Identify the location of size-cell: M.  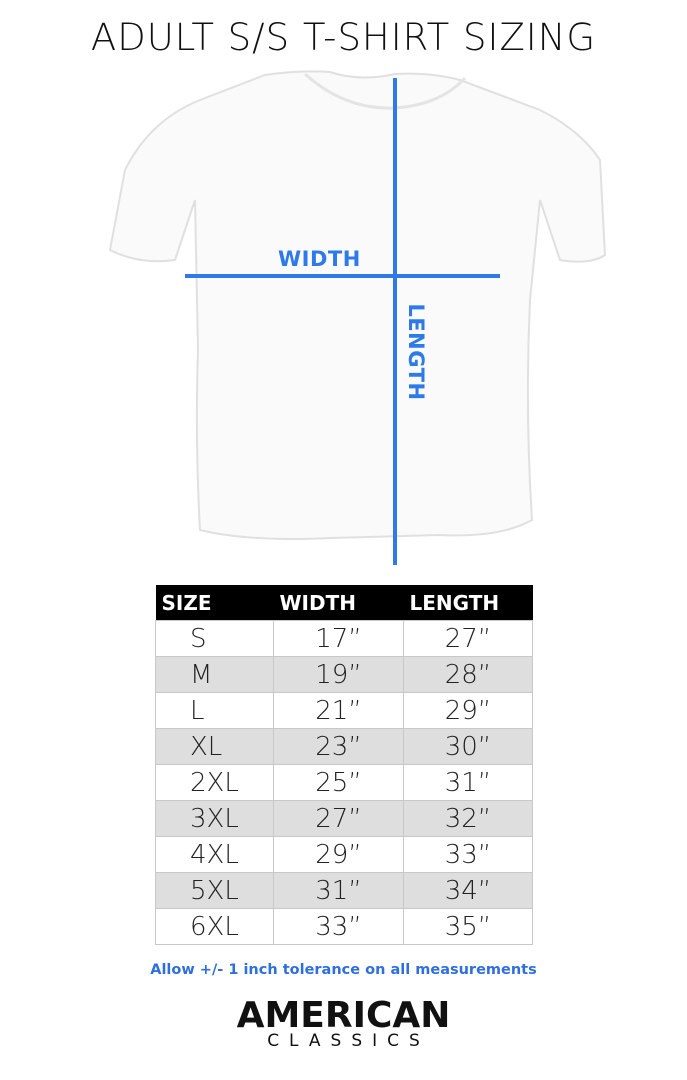
(214, 674).